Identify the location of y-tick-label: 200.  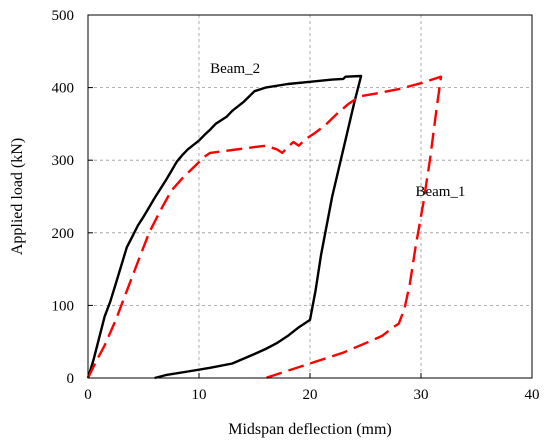
(63, 234).